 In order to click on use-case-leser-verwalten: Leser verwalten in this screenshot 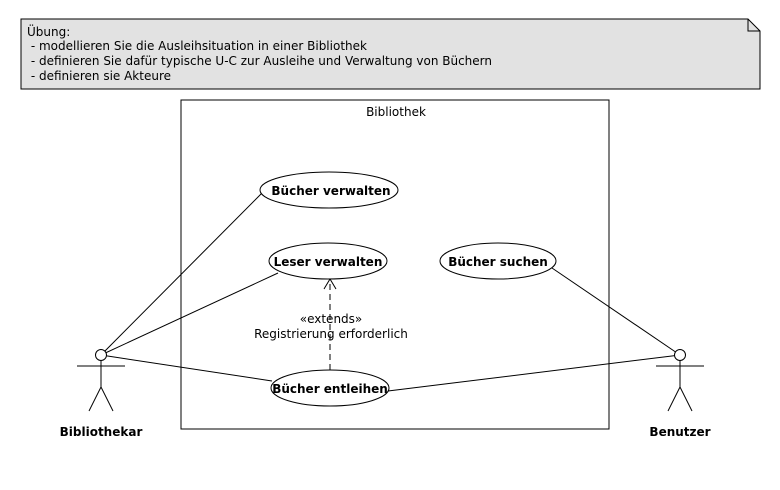, I will do `click(328, 261)`.